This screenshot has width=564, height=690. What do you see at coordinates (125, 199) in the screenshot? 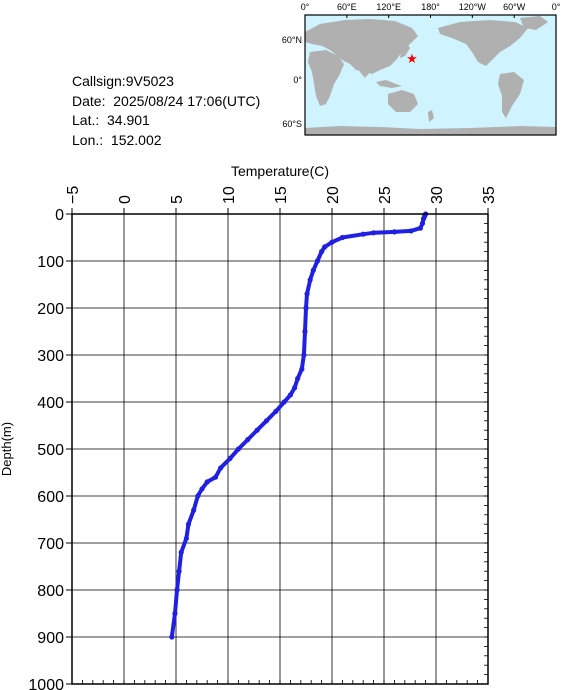
I see `x-tick-label: 0` at bounding box center [125, 199].